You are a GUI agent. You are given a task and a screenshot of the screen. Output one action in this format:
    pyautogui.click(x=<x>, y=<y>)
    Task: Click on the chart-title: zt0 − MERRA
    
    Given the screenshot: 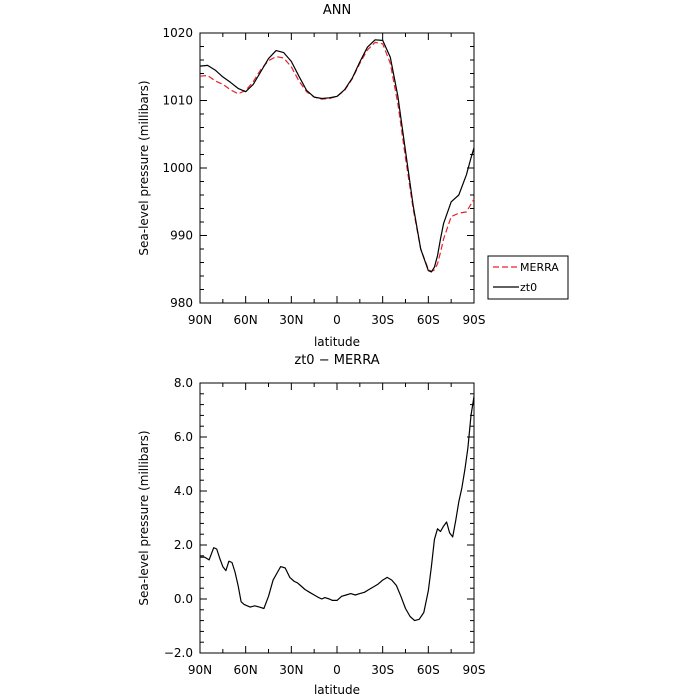 What is the action you would take?
    pyautogui.click(x=336, y=360)
    